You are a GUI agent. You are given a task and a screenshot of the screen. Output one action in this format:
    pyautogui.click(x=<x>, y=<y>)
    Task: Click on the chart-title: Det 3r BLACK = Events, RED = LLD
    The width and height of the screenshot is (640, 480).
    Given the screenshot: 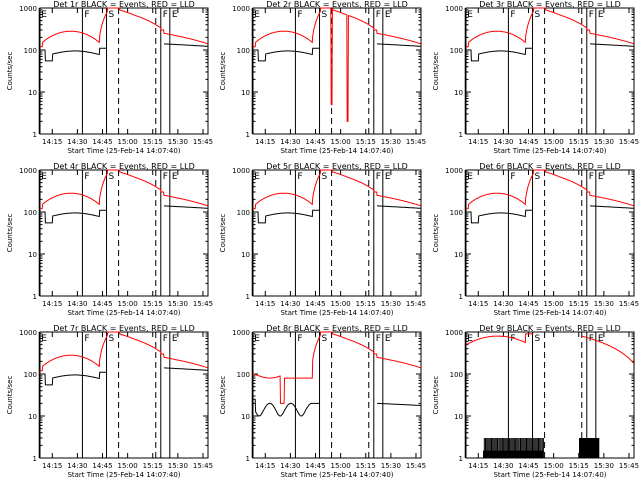 What is the action you would take?
    pyautogui.click(x=550, y=4)
    